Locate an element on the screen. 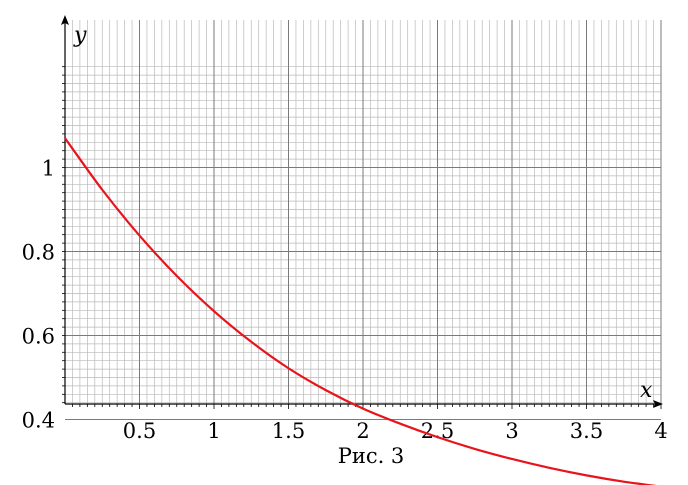  y-tick-label: 0.8 is located at coordinates (38, 253).